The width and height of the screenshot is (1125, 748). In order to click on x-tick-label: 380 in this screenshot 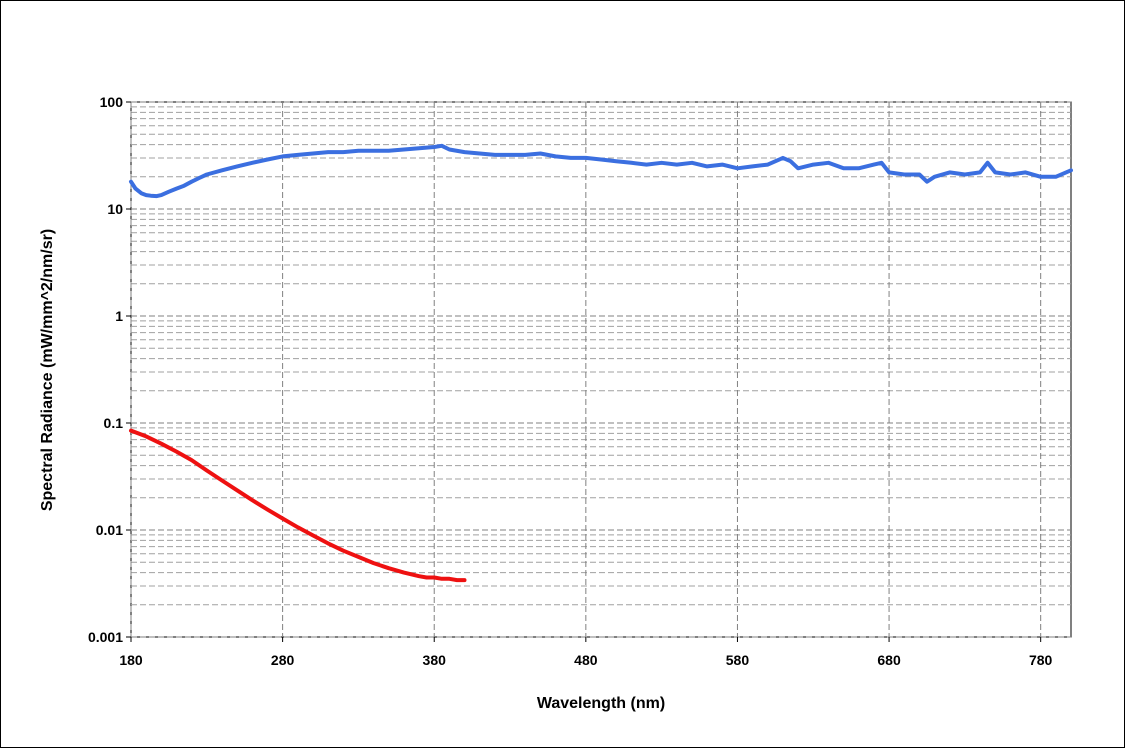, I will do `click(435, 660)`.